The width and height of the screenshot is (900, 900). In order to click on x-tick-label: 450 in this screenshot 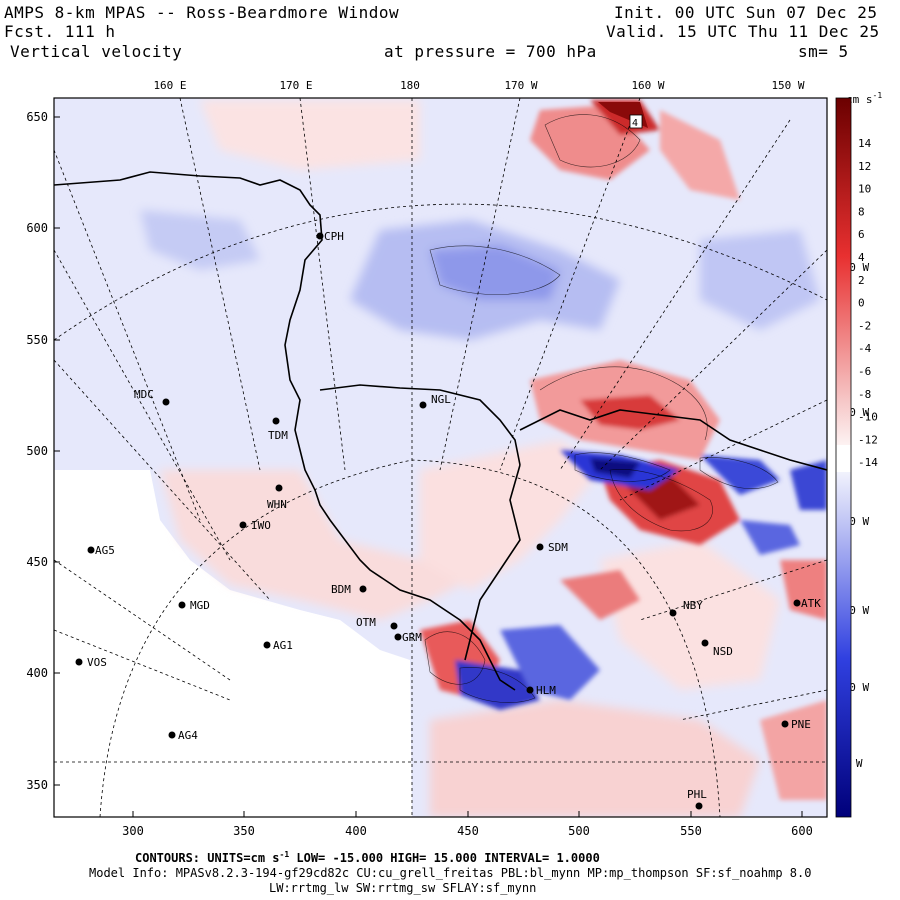, I will do `click(468, 831)`.